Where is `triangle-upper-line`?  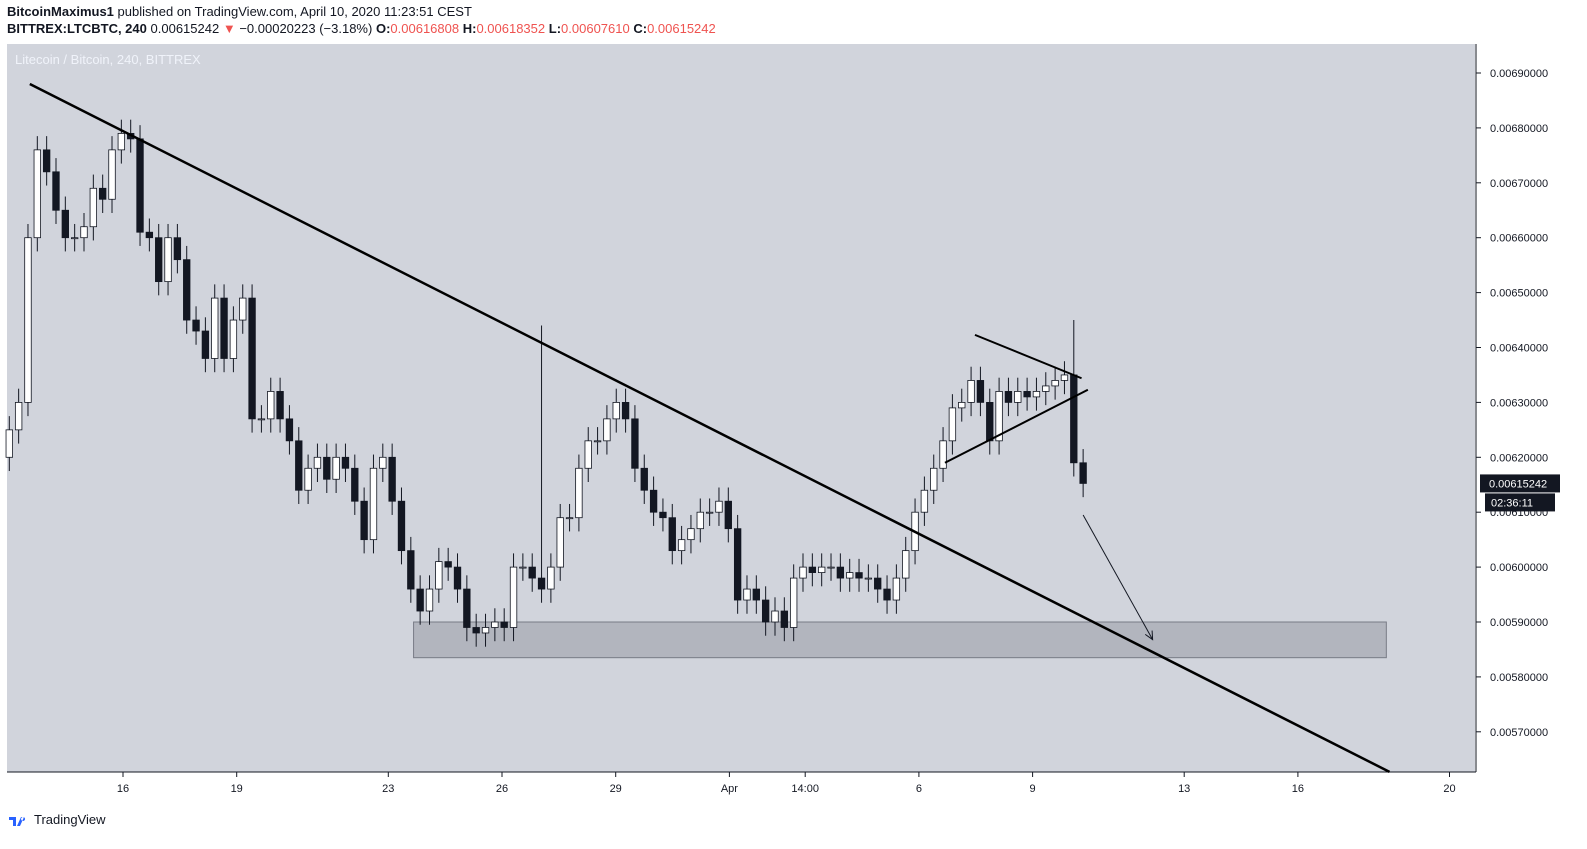
triangle-upper-line is located at coordinates (1028, 356).